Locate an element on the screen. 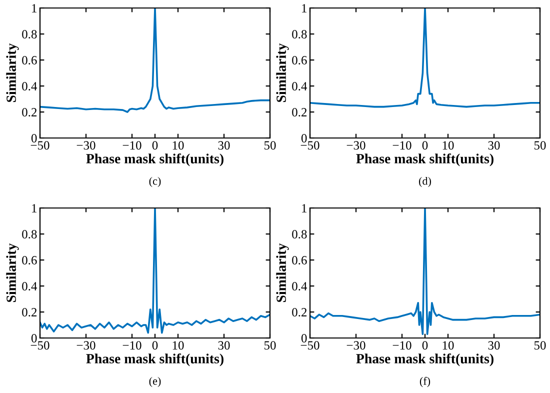 This screenshot has height=393, width=550. line-series is located at coordinates (425, 272).